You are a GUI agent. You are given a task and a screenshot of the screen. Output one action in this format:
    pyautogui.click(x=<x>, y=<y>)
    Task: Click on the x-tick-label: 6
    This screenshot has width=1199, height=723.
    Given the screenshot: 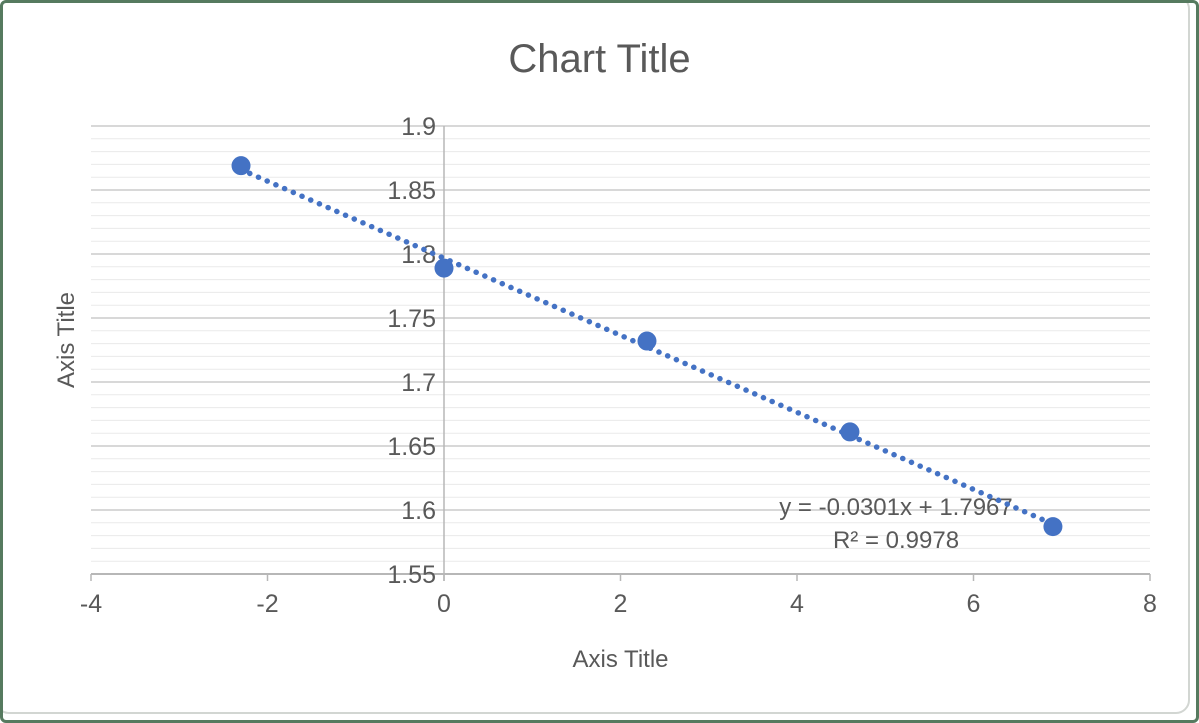 What is the action you would take?
    pyautogui.click(x=974, y=604)
    